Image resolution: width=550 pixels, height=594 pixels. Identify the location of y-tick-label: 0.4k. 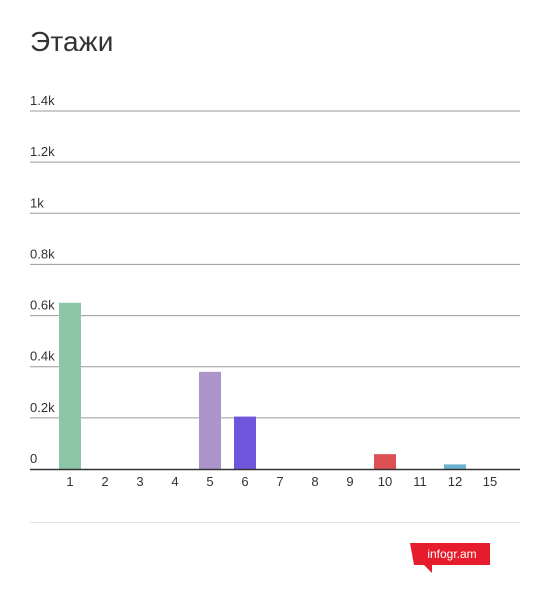
(42, 356).